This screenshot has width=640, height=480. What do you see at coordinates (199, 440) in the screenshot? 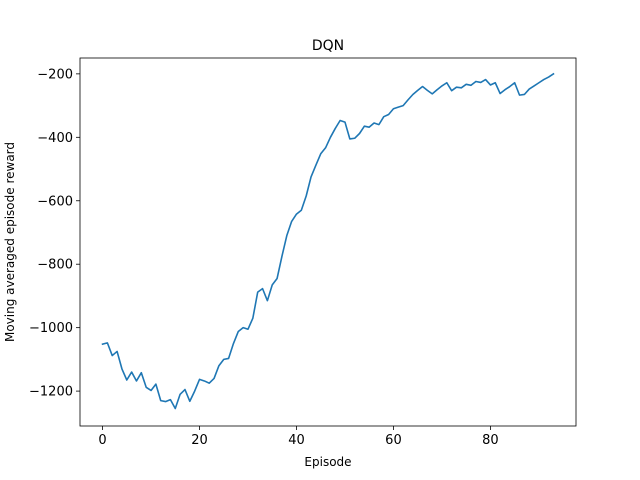
I see `x-tick-label: 20` at bounding box center [199, 440].